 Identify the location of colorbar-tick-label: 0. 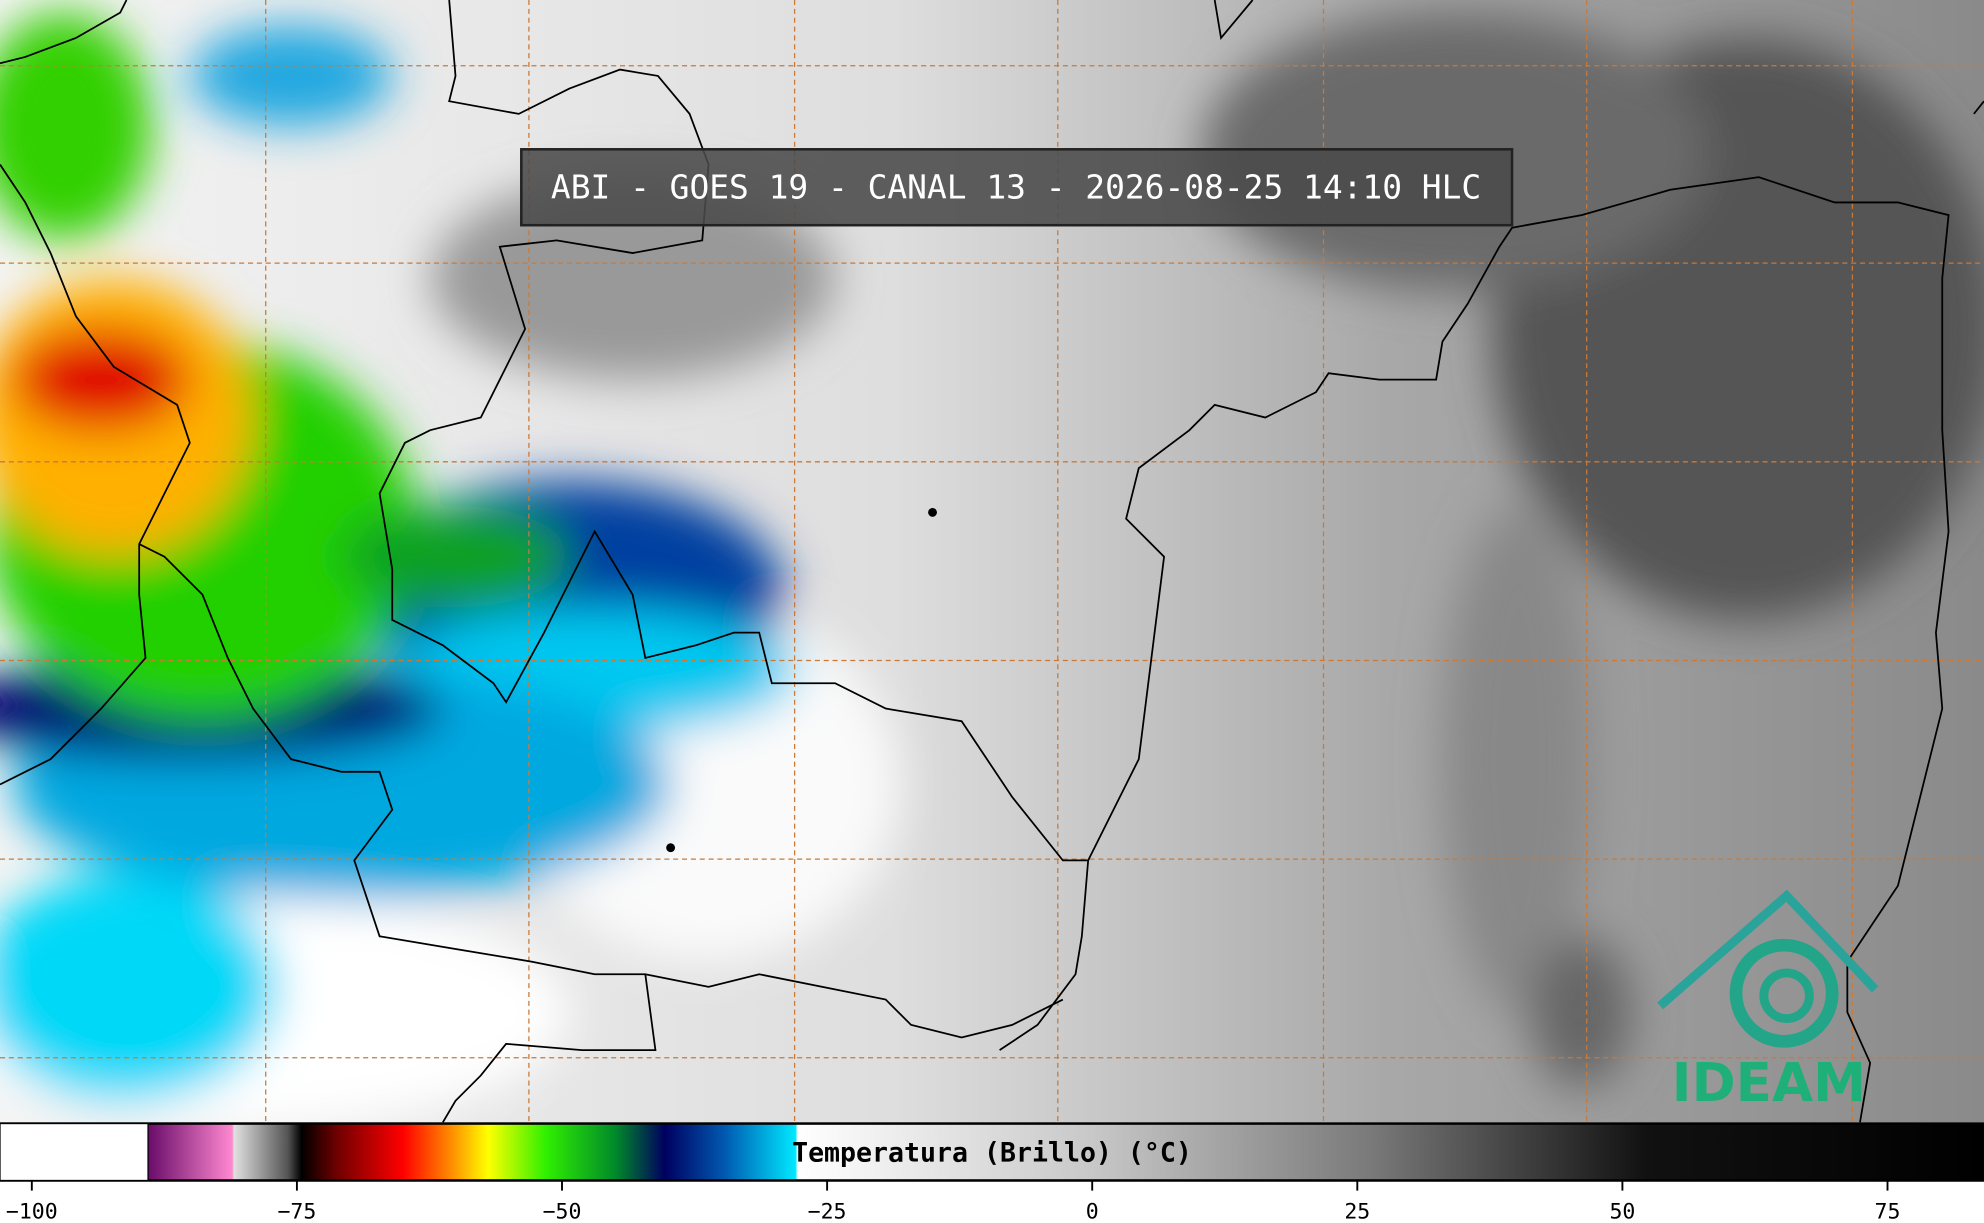
(1092, 1211).